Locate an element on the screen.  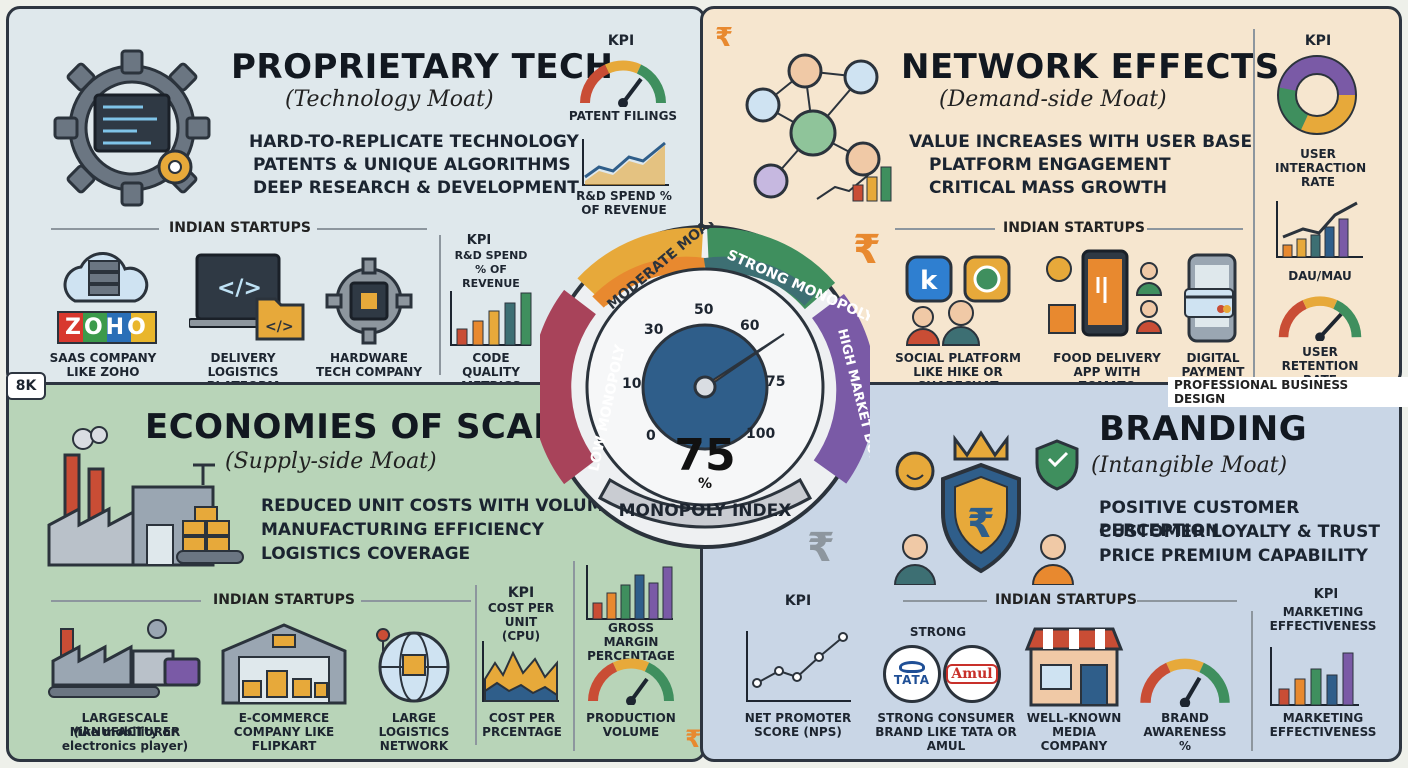
scale-bullet-3: LOGISTICS COVERAGE is located at coordinates (366, 554).